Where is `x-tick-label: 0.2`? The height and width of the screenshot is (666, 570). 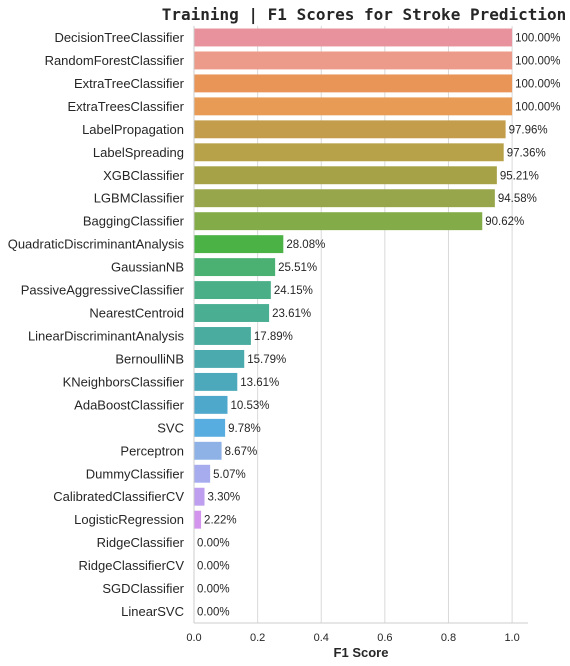
x-tick-label: 0.2 is located at coordinates (257, 638).